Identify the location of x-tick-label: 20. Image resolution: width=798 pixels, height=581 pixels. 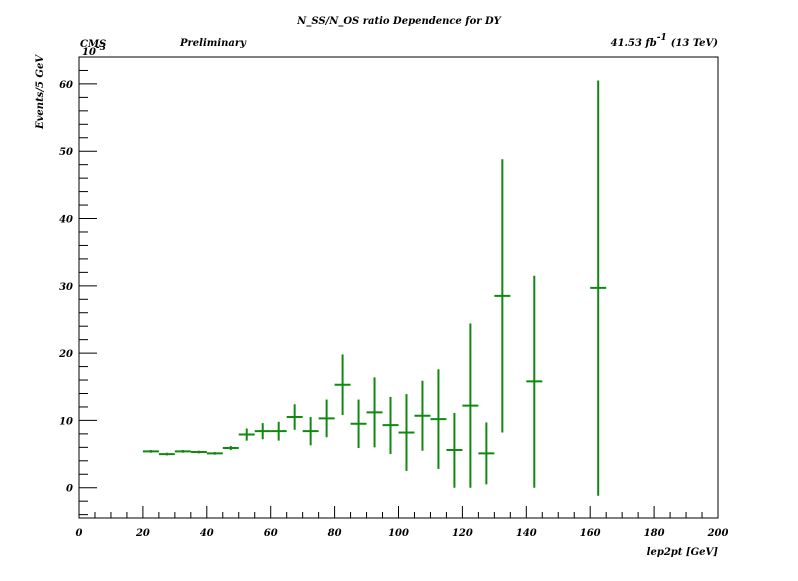
(142, 533).